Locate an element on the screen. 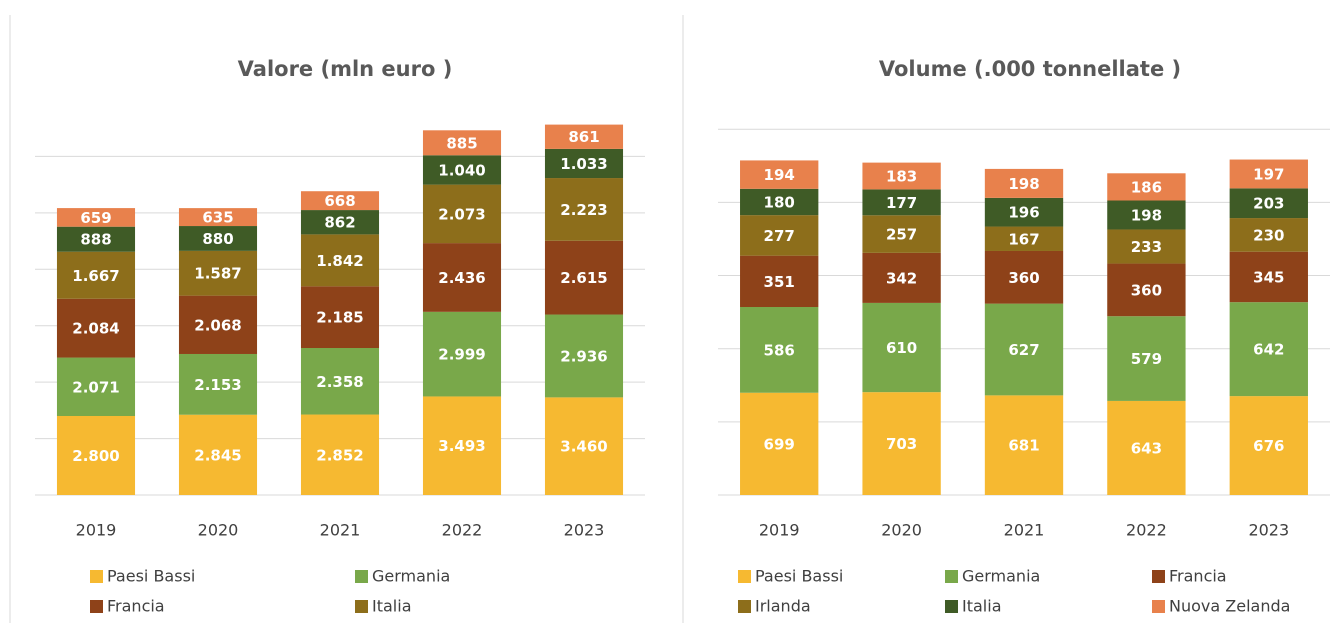  x-tick-label: 2020 is located at coordinates (218, 530).